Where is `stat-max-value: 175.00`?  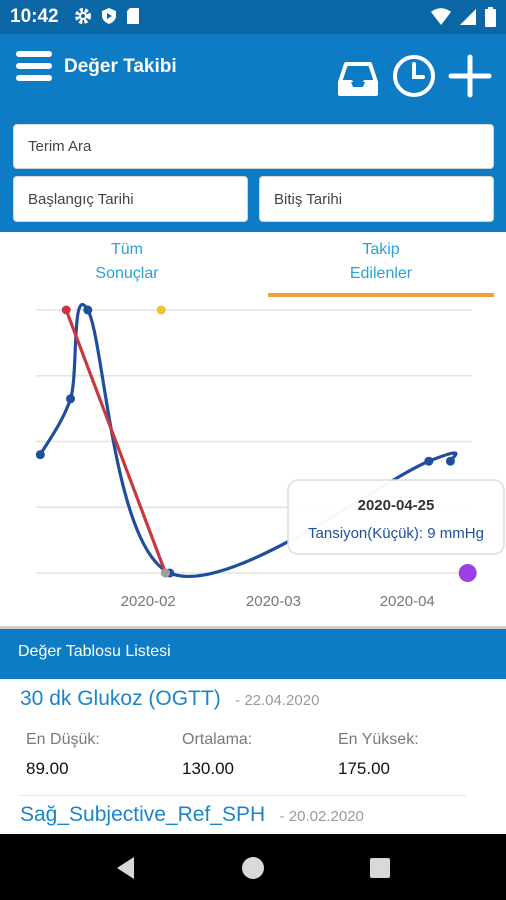 stat-max-value: 175.00 is located at coordinates (364, 768).